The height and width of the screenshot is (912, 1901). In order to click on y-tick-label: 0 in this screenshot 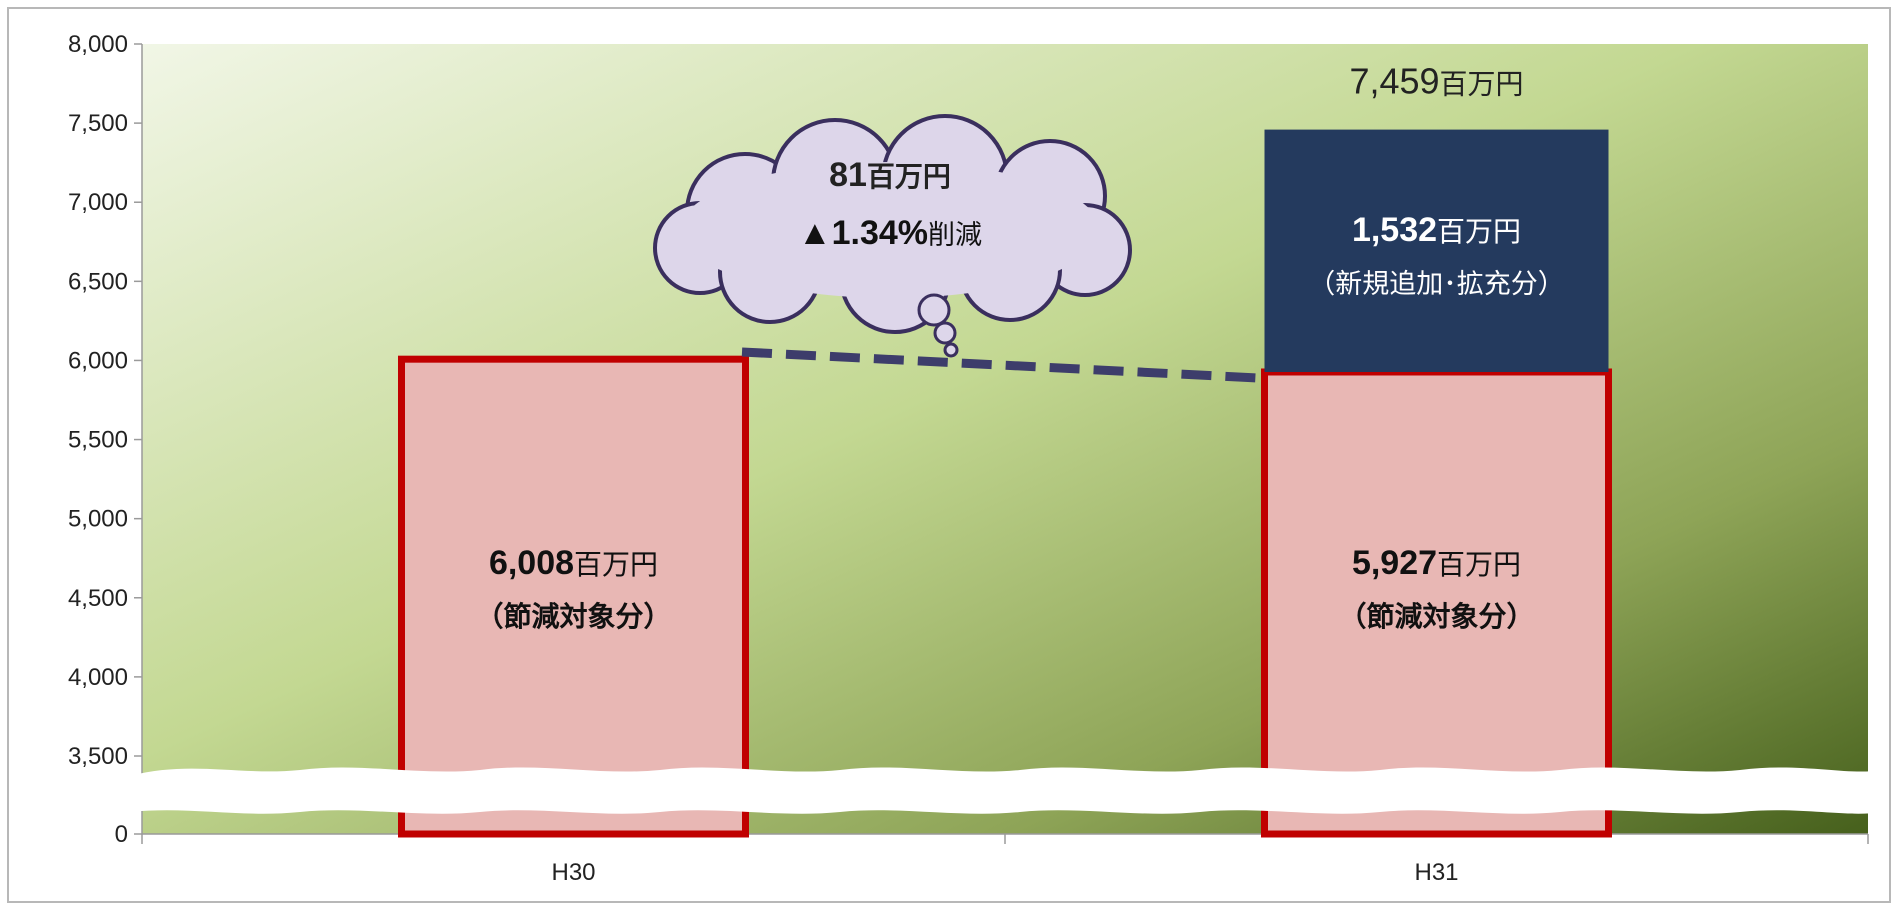, I will do `click(121, 834)`.